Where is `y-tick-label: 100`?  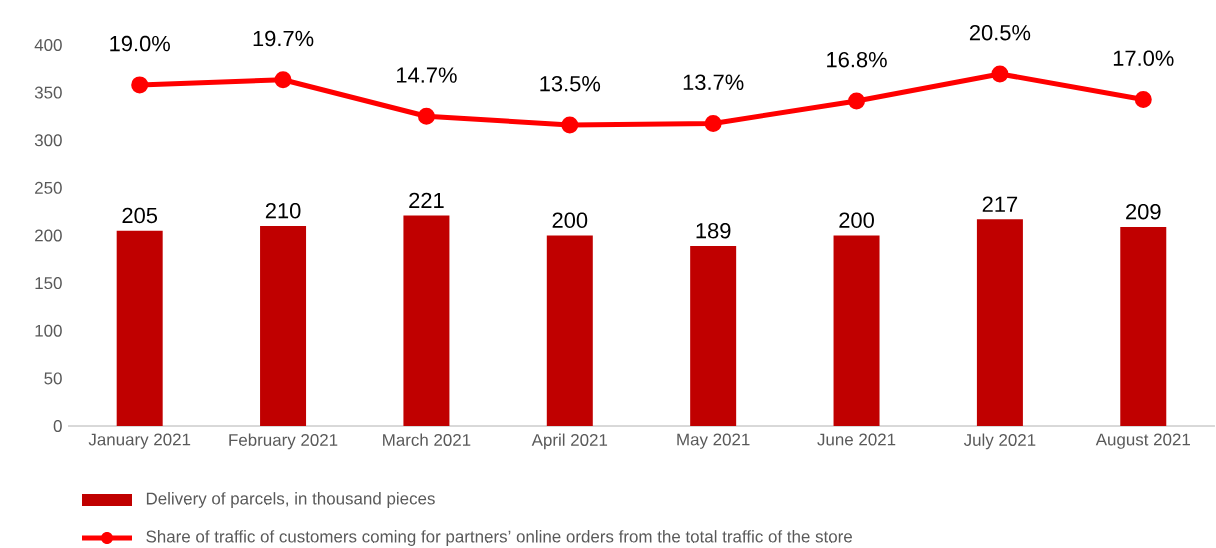
y-tick-label: 100 is located at coordinates (48, 330).